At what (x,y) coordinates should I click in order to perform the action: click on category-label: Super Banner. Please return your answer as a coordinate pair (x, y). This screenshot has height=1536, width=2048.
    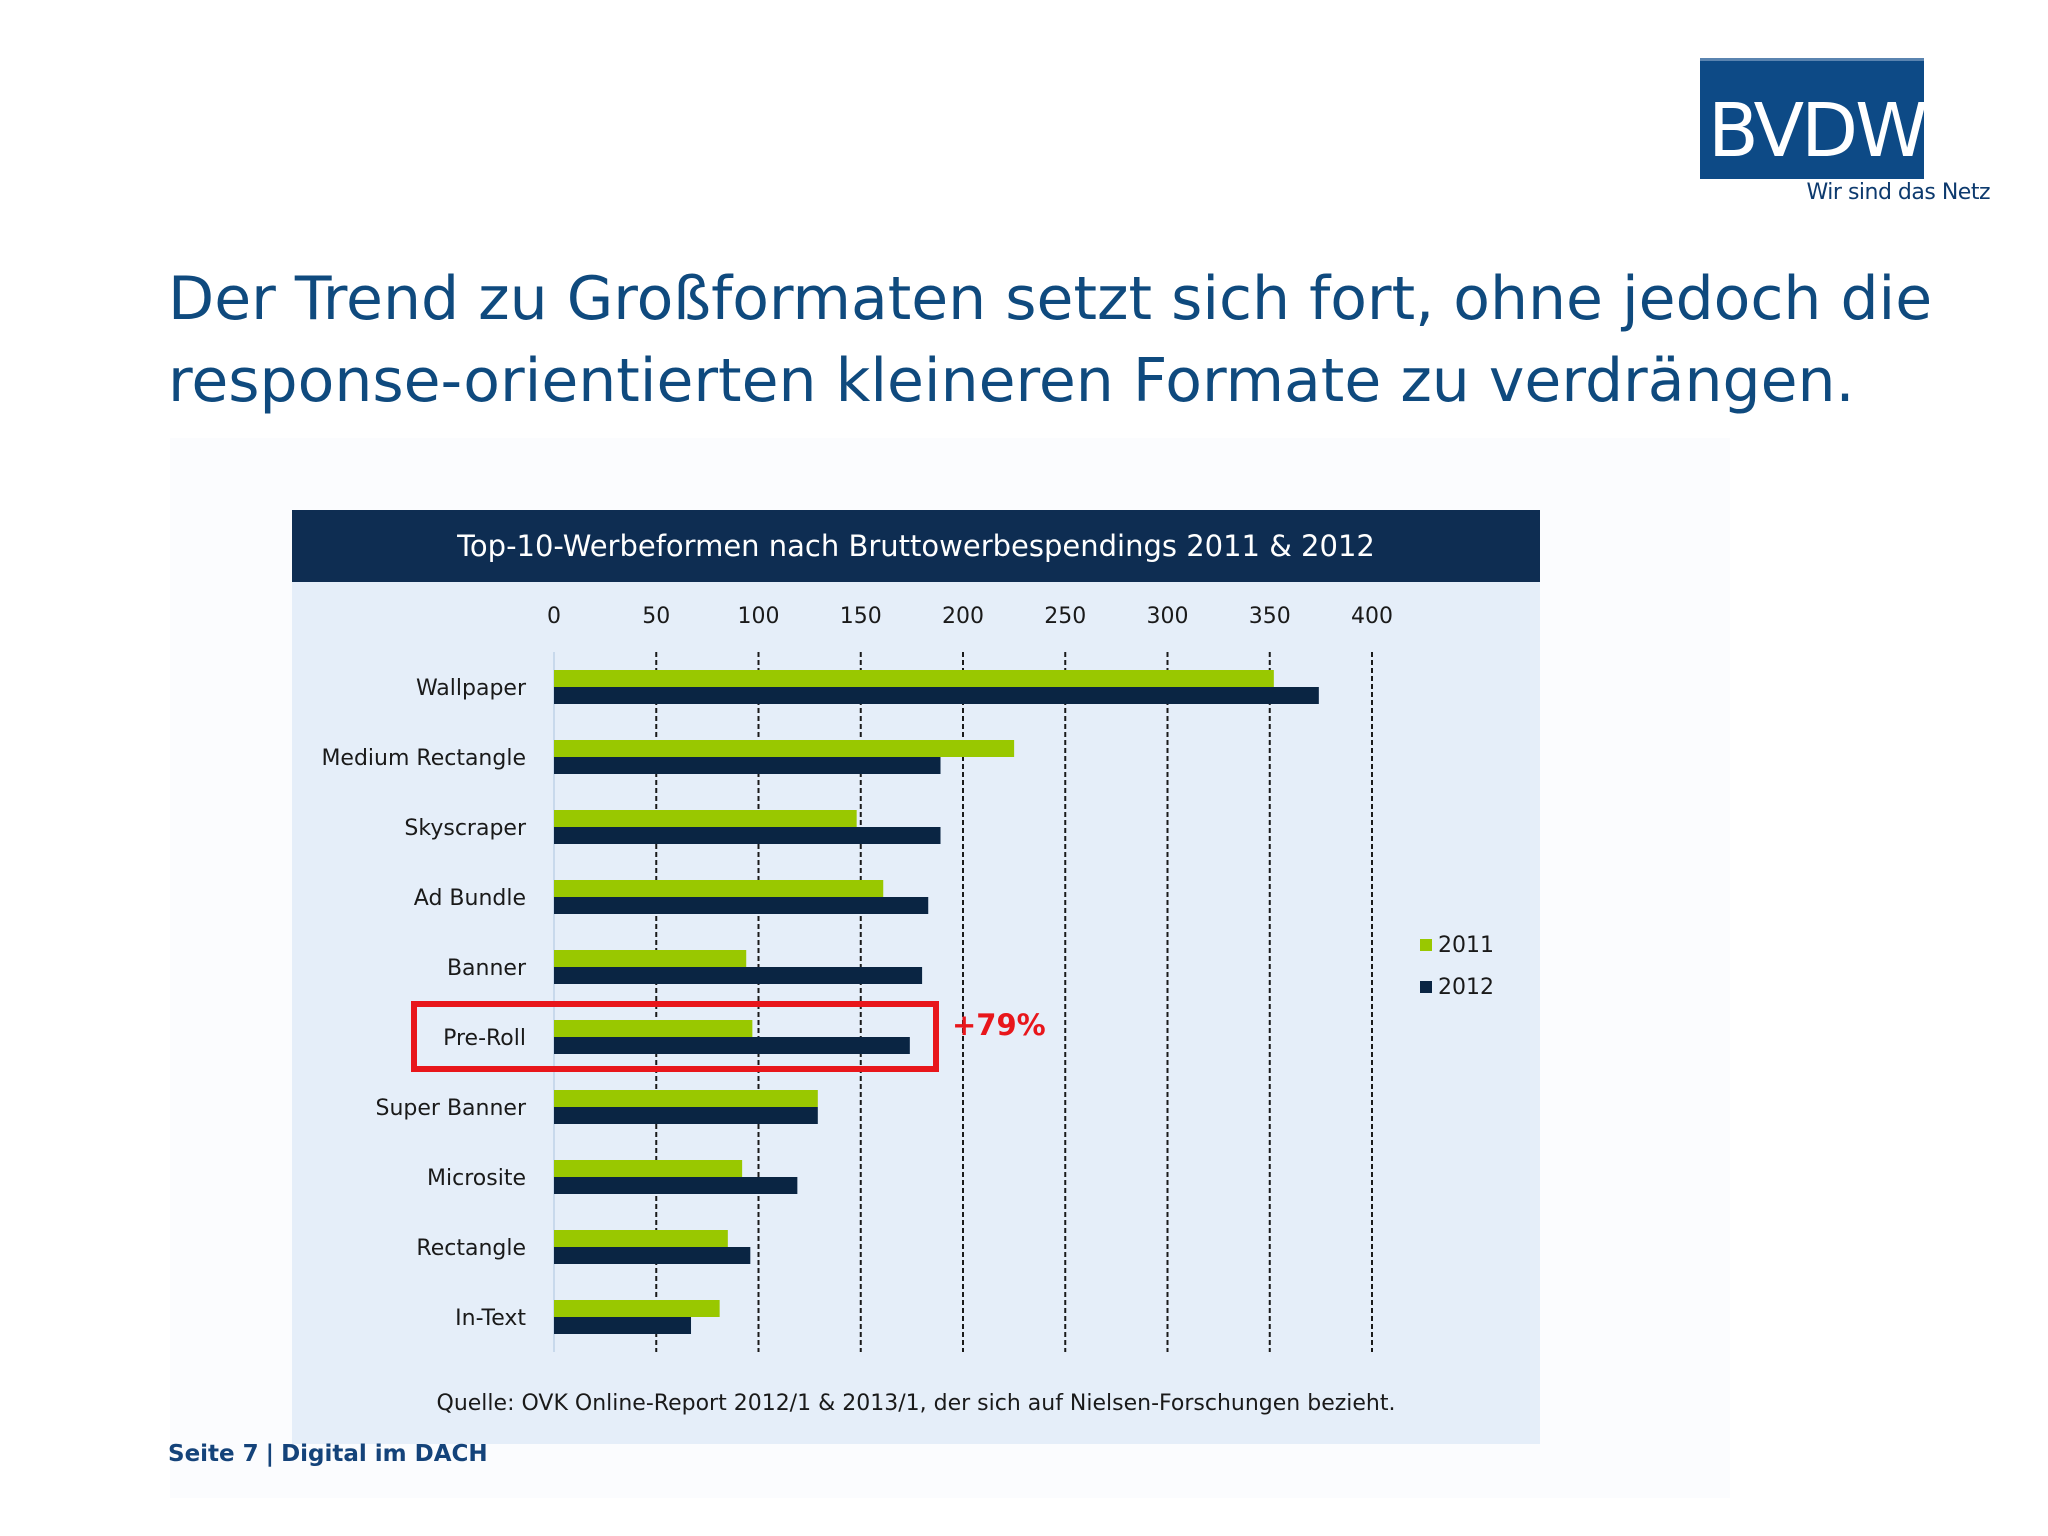
    Looking at the image, I should click on (451, 1108).